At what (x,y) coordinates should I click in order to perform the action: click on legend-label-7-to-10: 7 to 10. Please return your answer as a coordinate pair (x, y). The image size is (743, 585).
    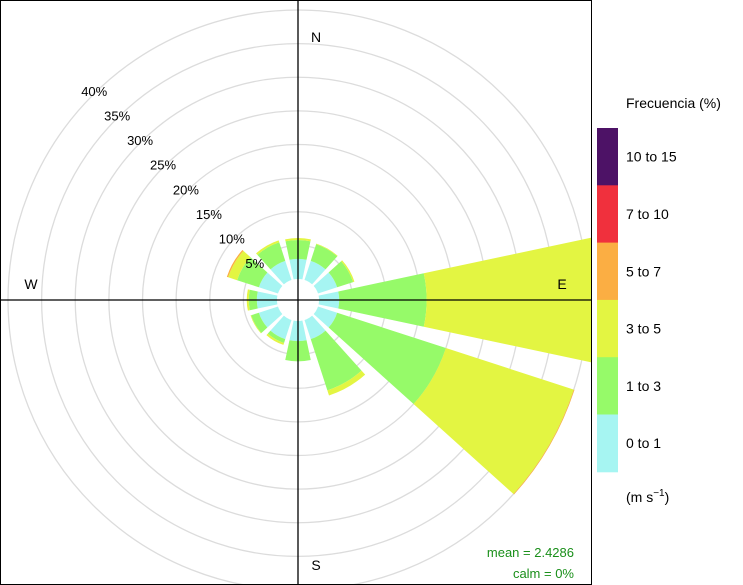
    Looking at the image, I should click on (647, 214).